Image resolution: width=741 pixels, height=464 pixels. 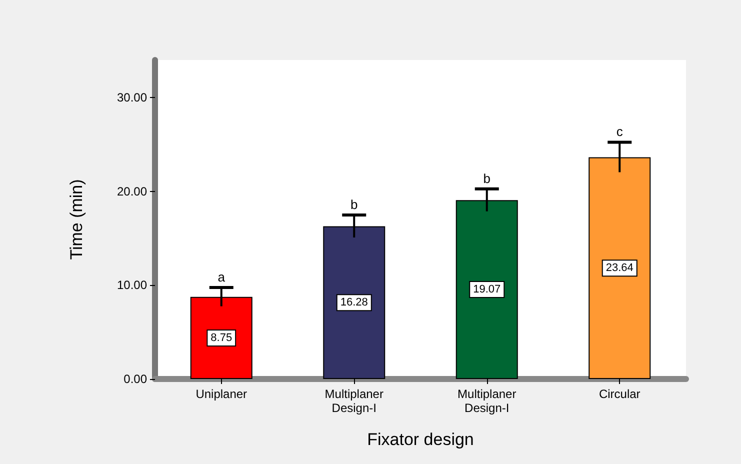 I want to click on y-tick-label: 0.00, so click(x=136, y=379).